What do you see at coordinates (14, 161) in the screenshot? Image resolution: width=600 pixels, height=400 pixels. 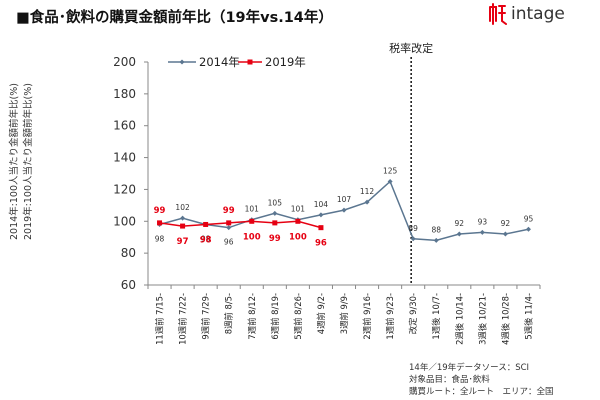 I see `y-axis-label-2014: 2014年:100人当たり金額前年比(%)` at bounding box center [14, 161].